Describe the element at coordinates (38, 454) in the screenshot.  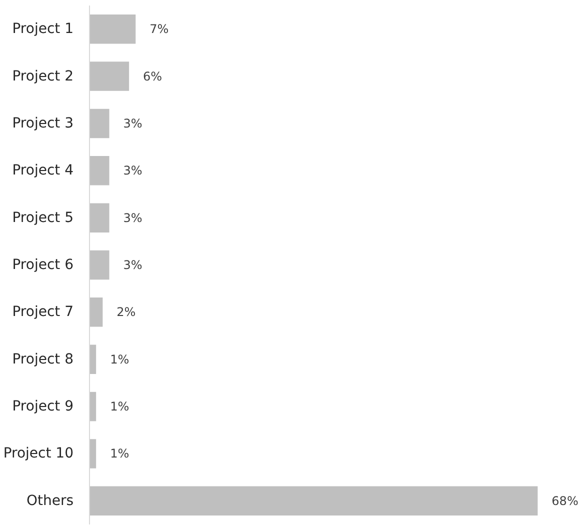
I see `y-tick-label: Project 10` at that location.